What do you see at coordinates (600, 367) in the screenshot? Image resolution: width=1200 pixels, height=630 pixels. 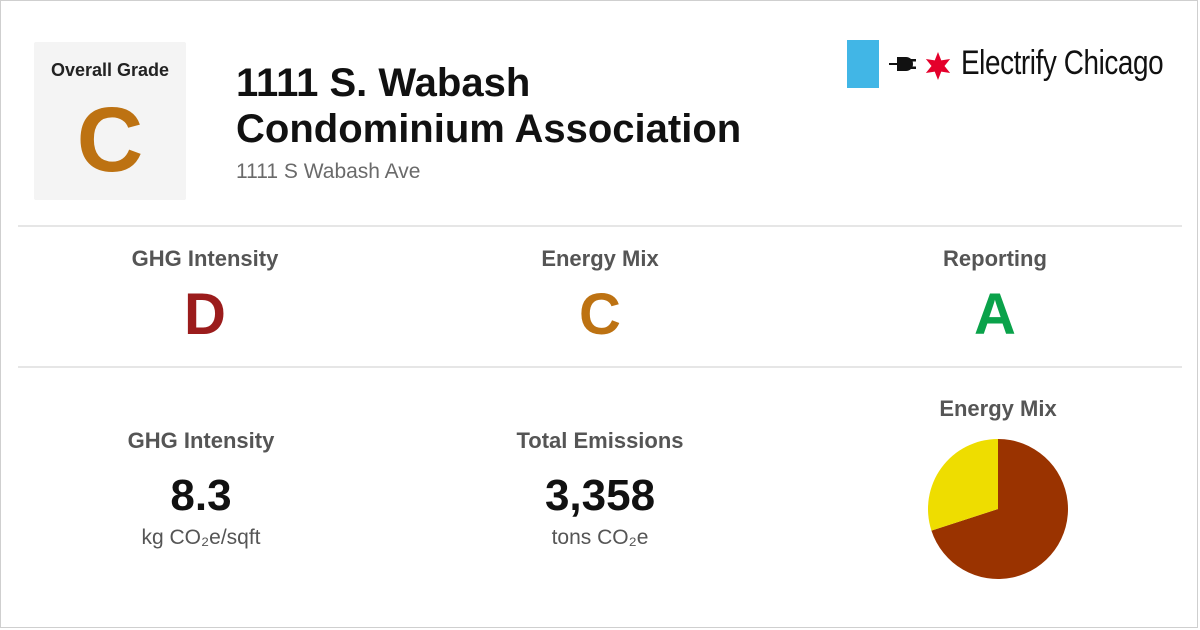 I see `divider-middle` at bounding box center [600, 367].